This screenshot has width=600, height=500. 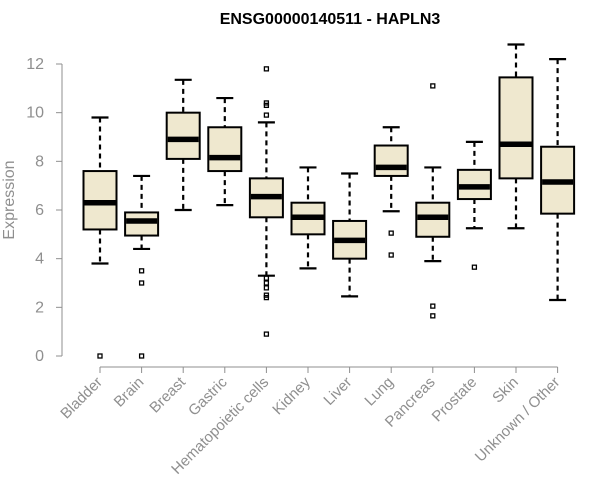 I want to click on box-kidney, so click(x=308, y=218).